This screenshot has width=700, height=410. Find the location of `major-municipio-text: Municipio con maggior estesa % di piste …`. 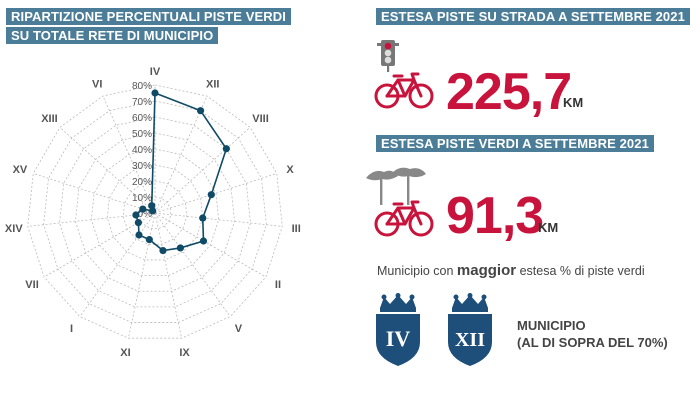

major-municipio-text: Municipio con maggior estesa % di piste … is located at coordinates (511, 270).